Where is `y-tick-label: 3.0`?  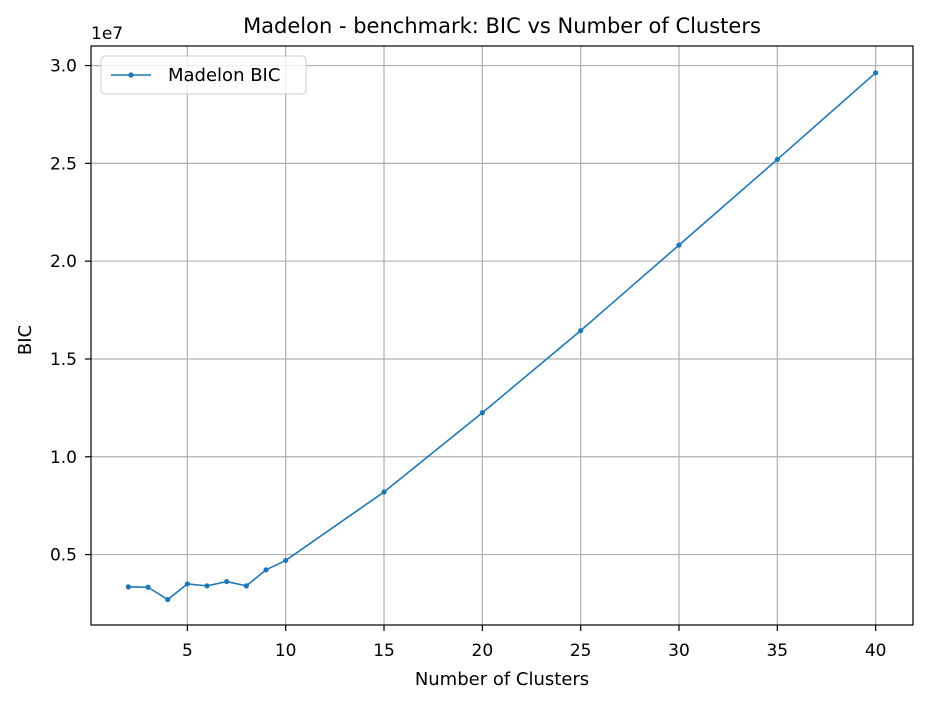 y-tick-label: 3.0 is located at coordinates (63, 67).